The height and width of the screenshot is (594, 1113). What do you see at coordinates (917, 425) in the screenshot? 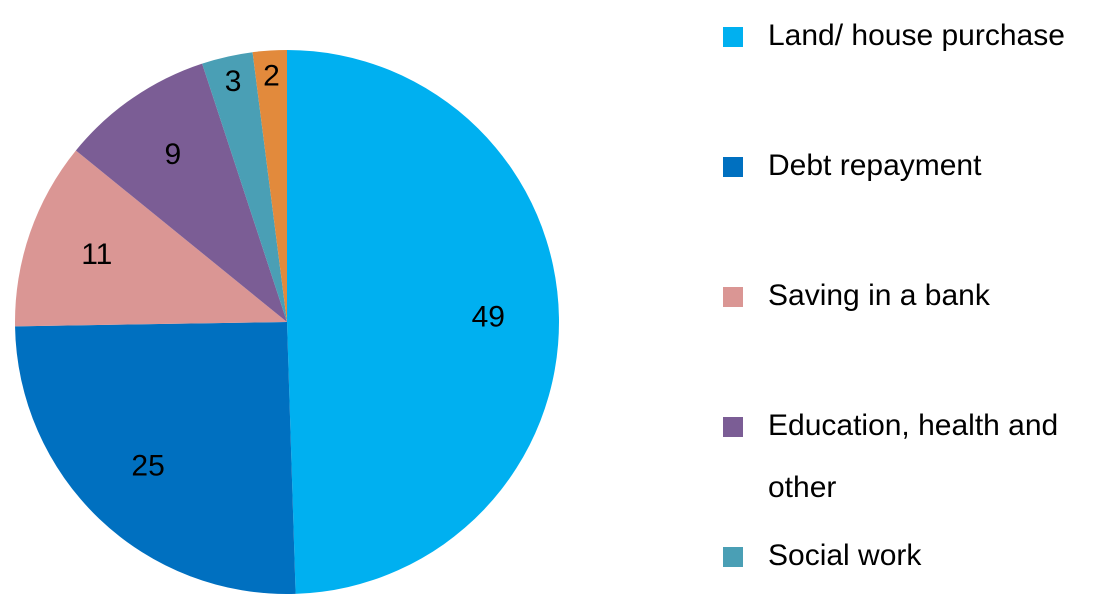
I see `legend-line: Education, health and` at bounding box center [917, 425].